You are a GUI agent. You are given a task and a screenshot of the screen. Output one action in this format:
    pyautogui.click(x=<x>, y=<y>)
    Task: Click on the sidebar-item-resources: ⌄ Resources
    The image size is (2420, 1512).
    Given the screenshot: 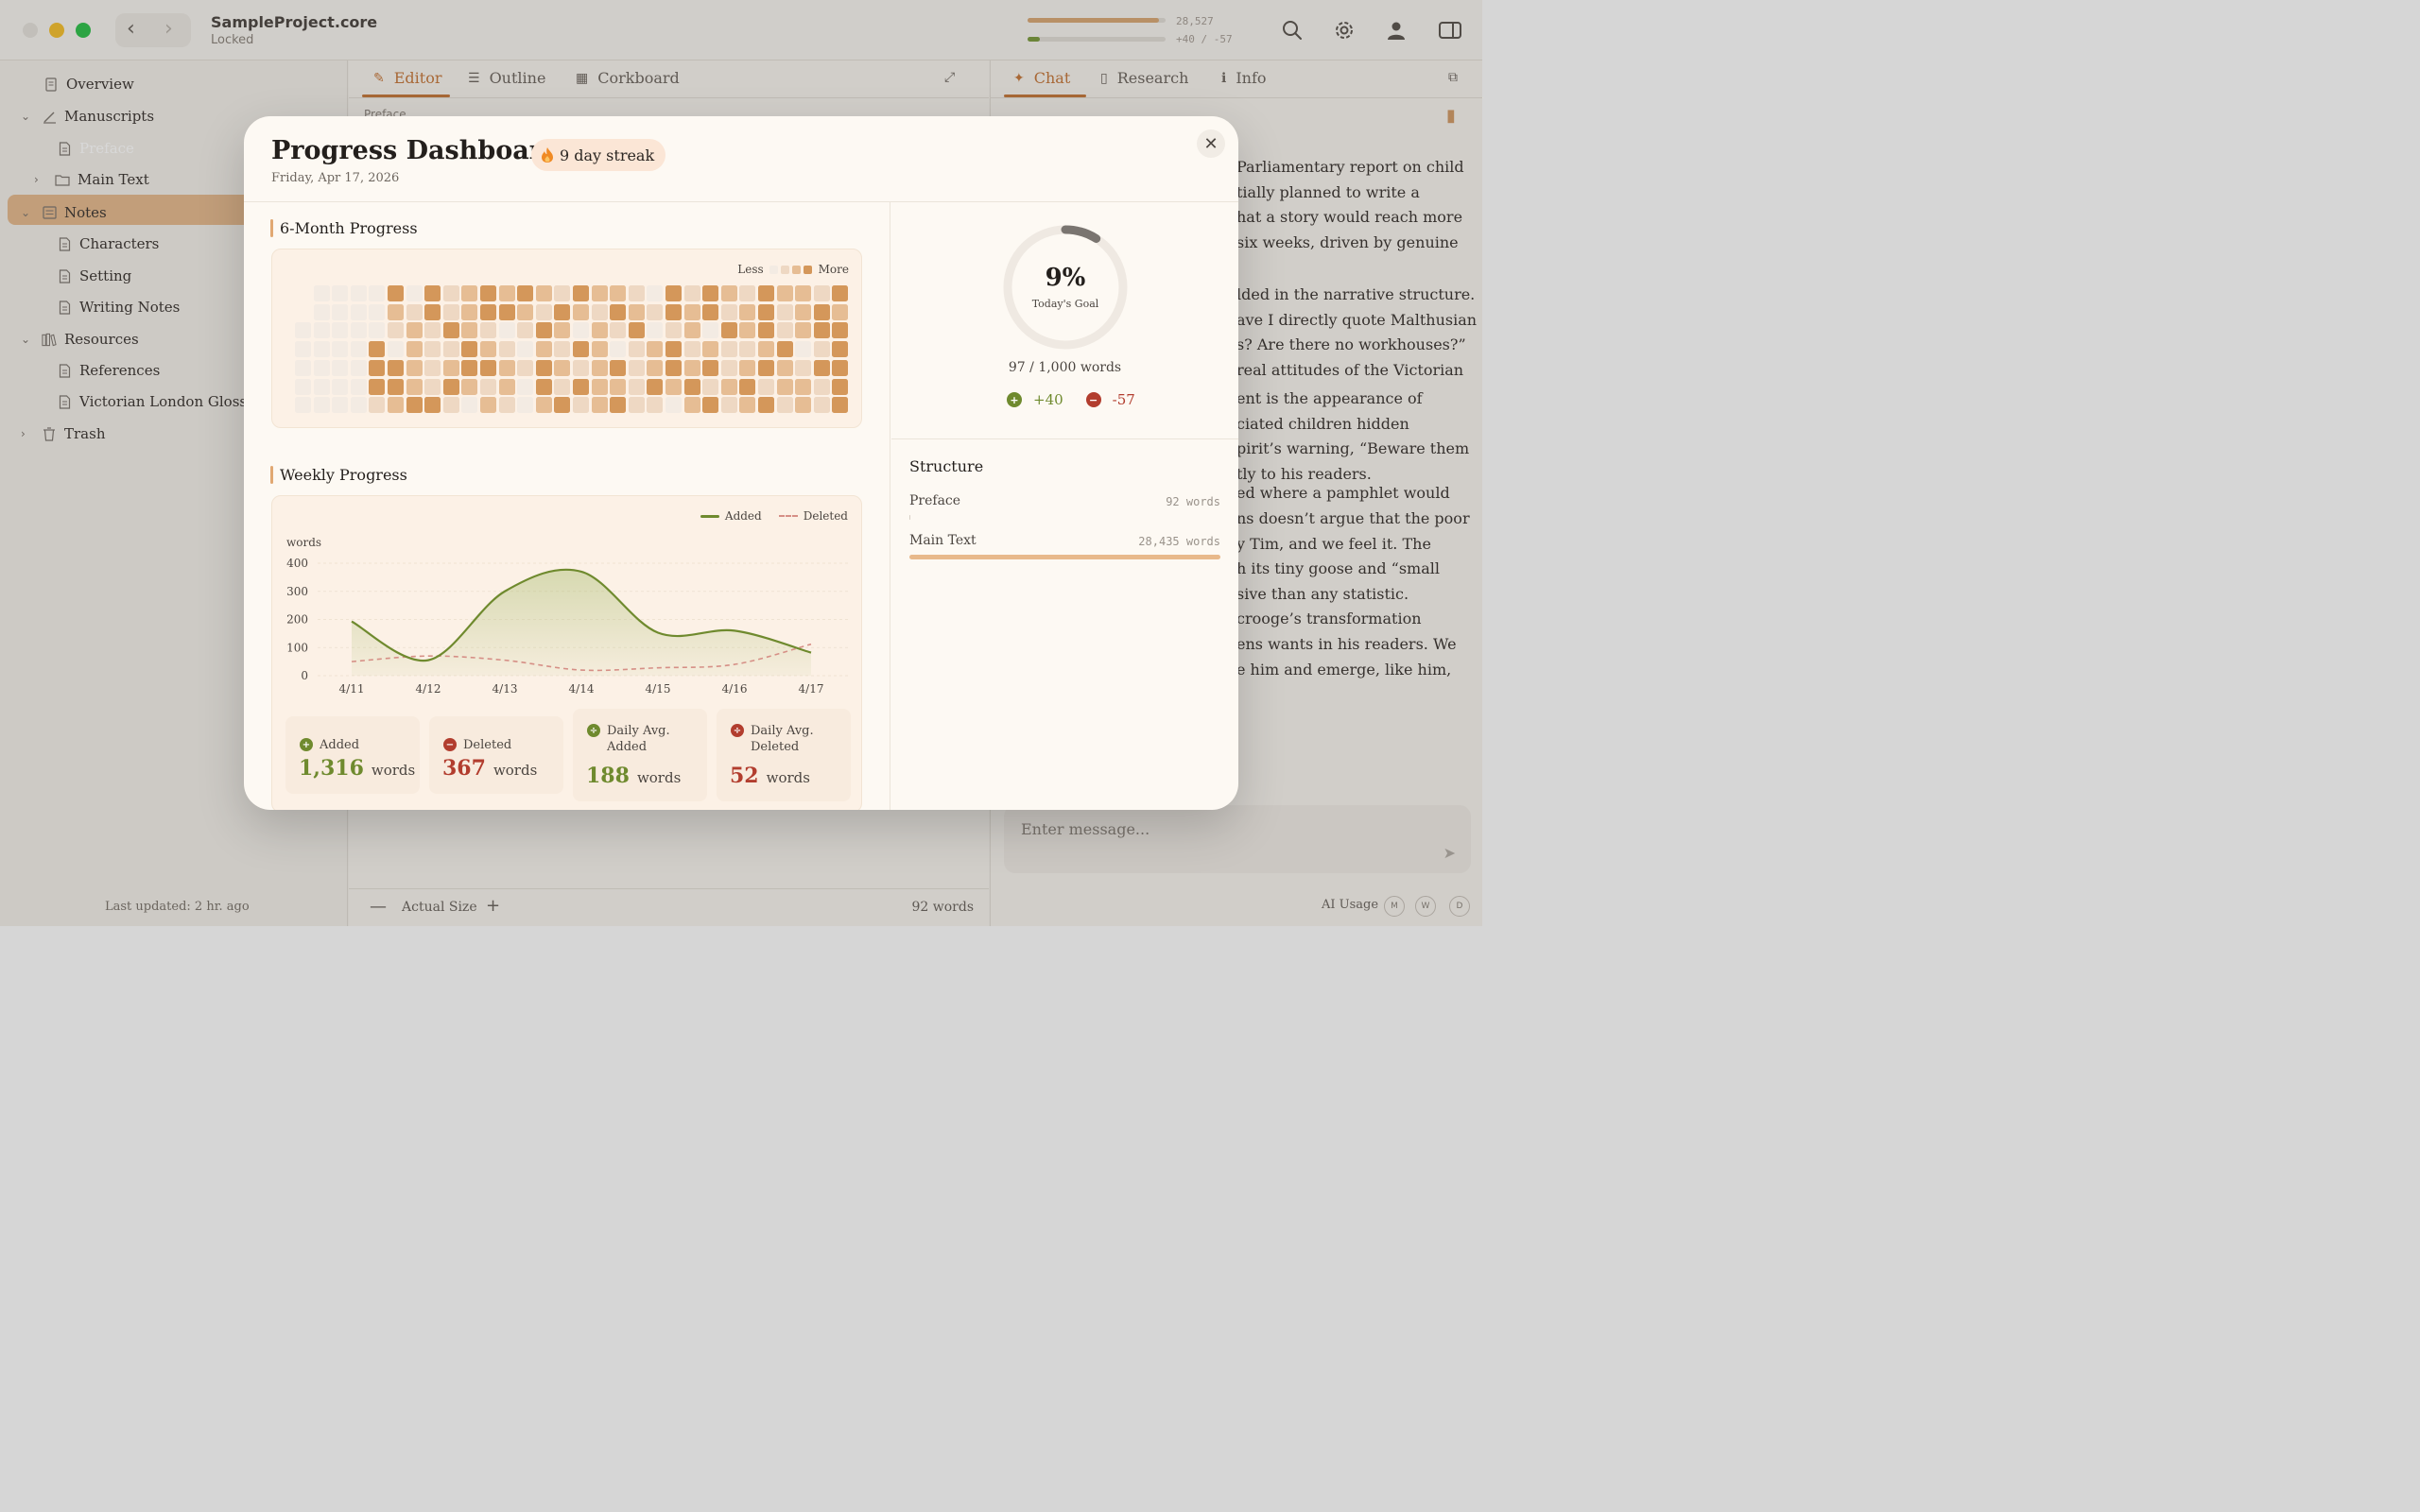 What is the action you would take?
    pyautogui.click(x=80, y=339)
    